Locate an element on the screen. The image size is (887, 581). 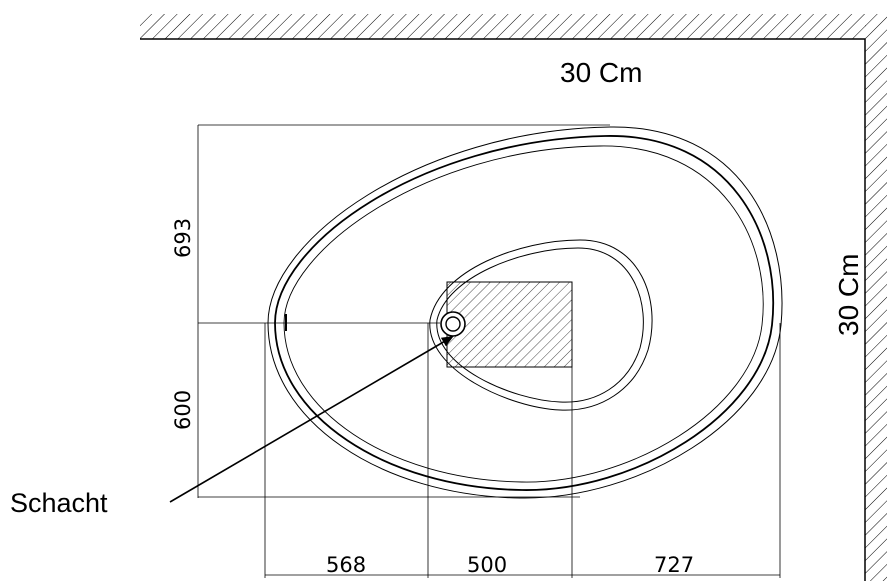
dim-horizontal-left: 568 is located at coordinates (346, 565).